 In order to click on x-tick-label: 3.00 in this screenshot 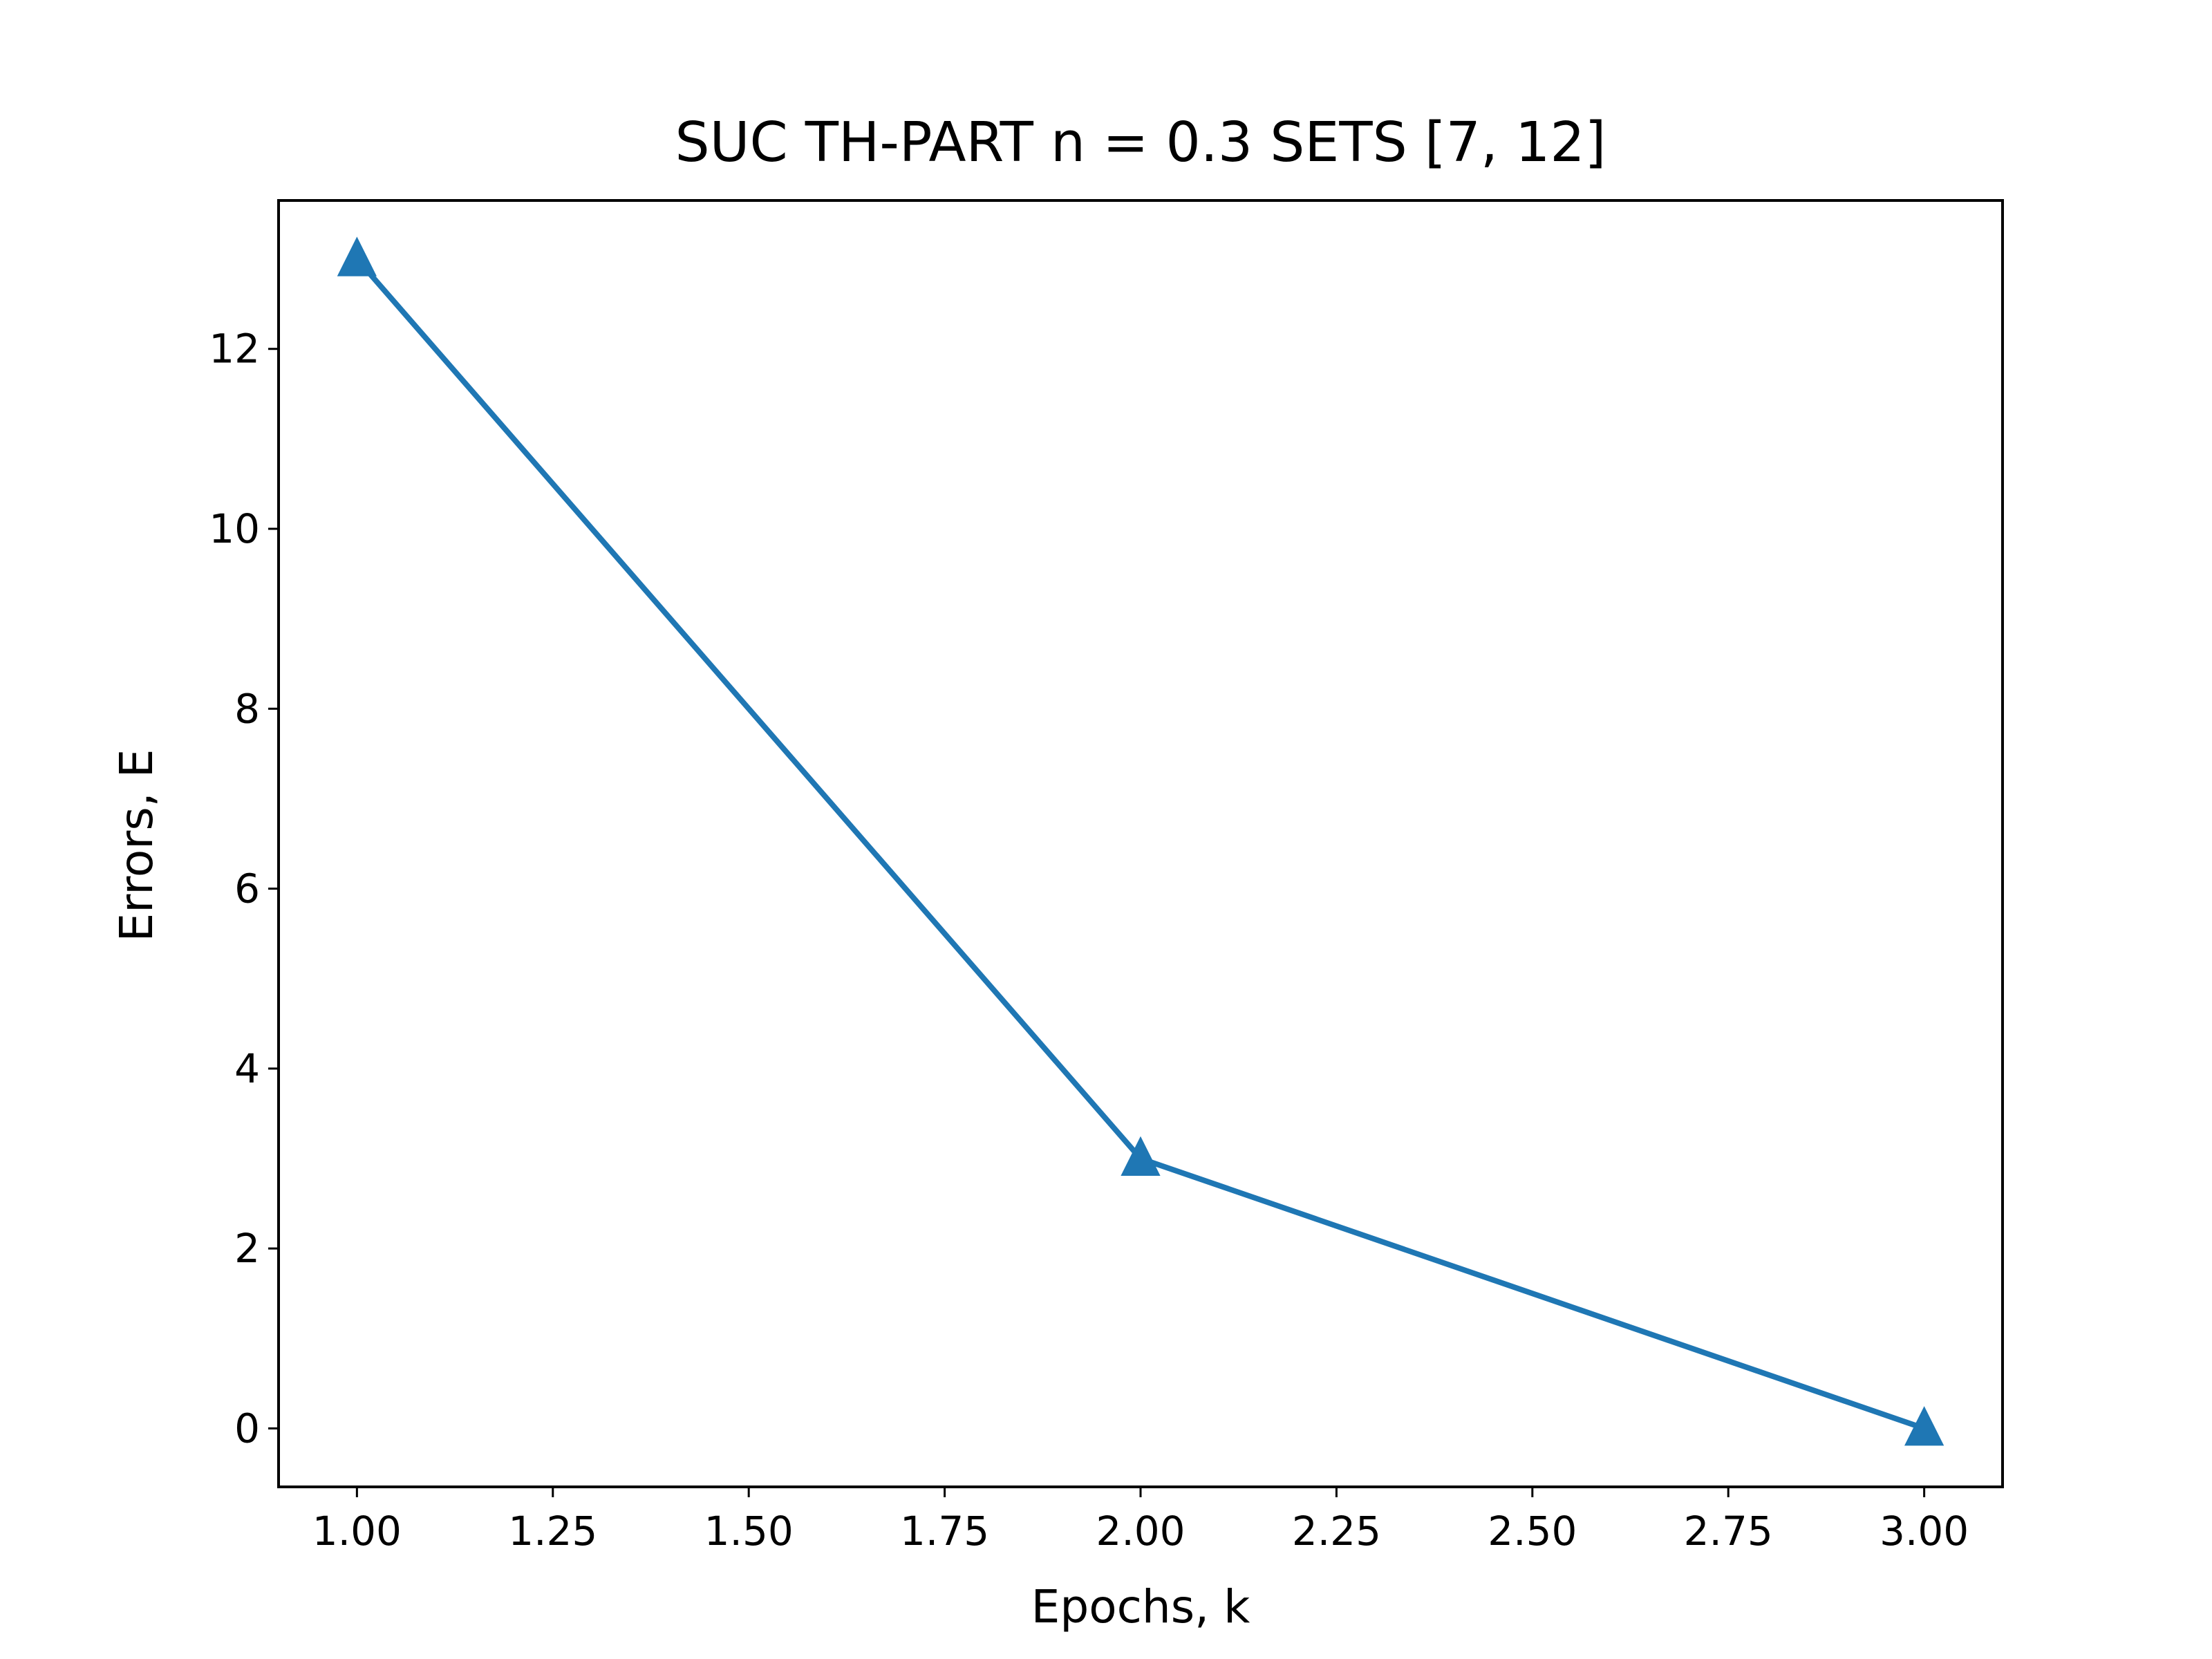, I will do `click(1924, 1531)`.